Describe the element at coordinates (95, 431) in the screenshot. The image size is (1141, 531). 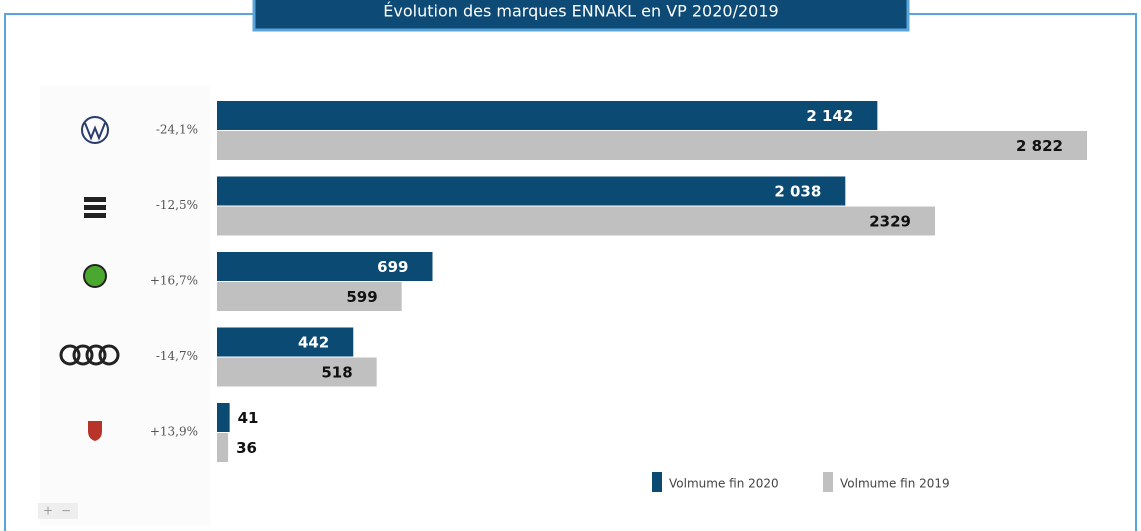
I see `logo-porsche` at that location.